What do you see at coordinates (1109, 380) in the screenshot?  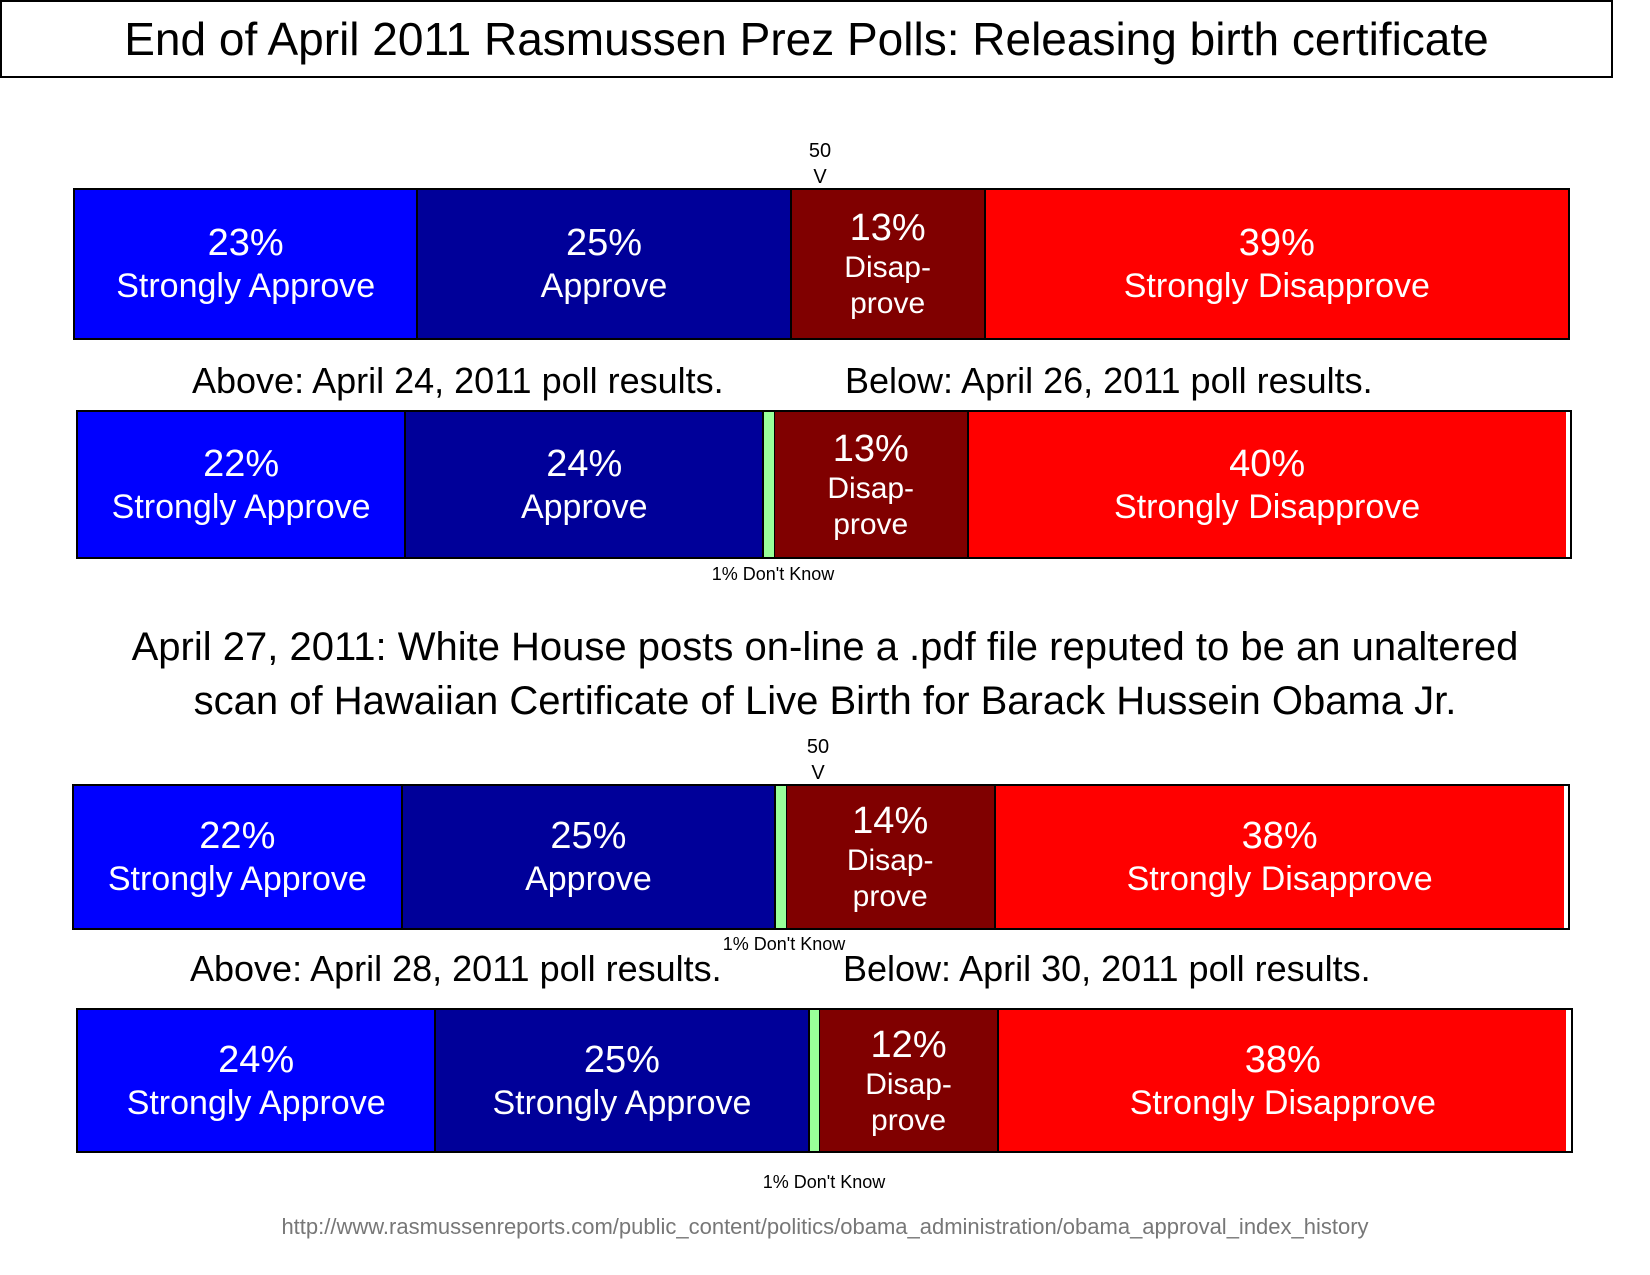 I see `caption-below-1: Below: April 26, 2011 poll results.` at bounding box center [1109, 380].